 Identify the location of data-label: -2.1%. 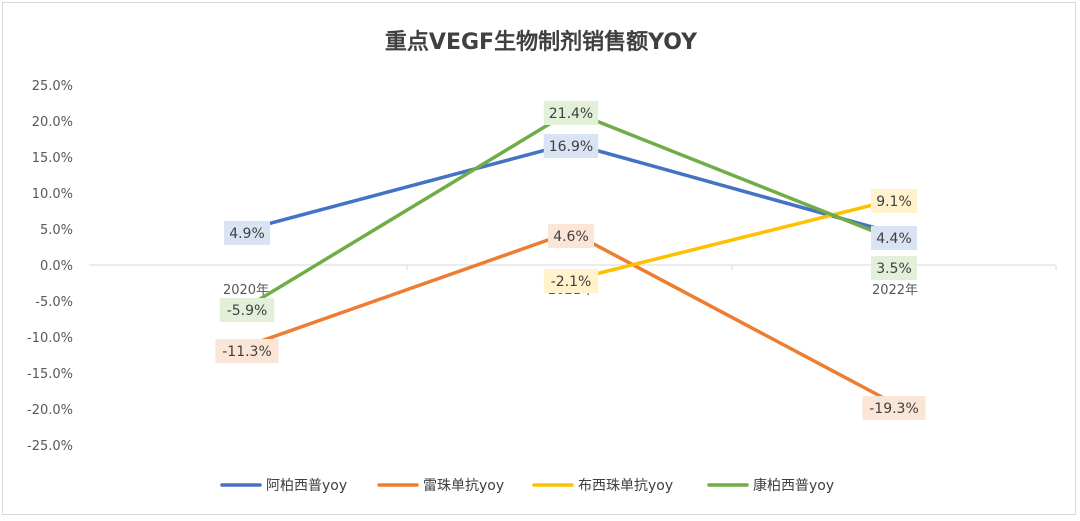
(571, 282).